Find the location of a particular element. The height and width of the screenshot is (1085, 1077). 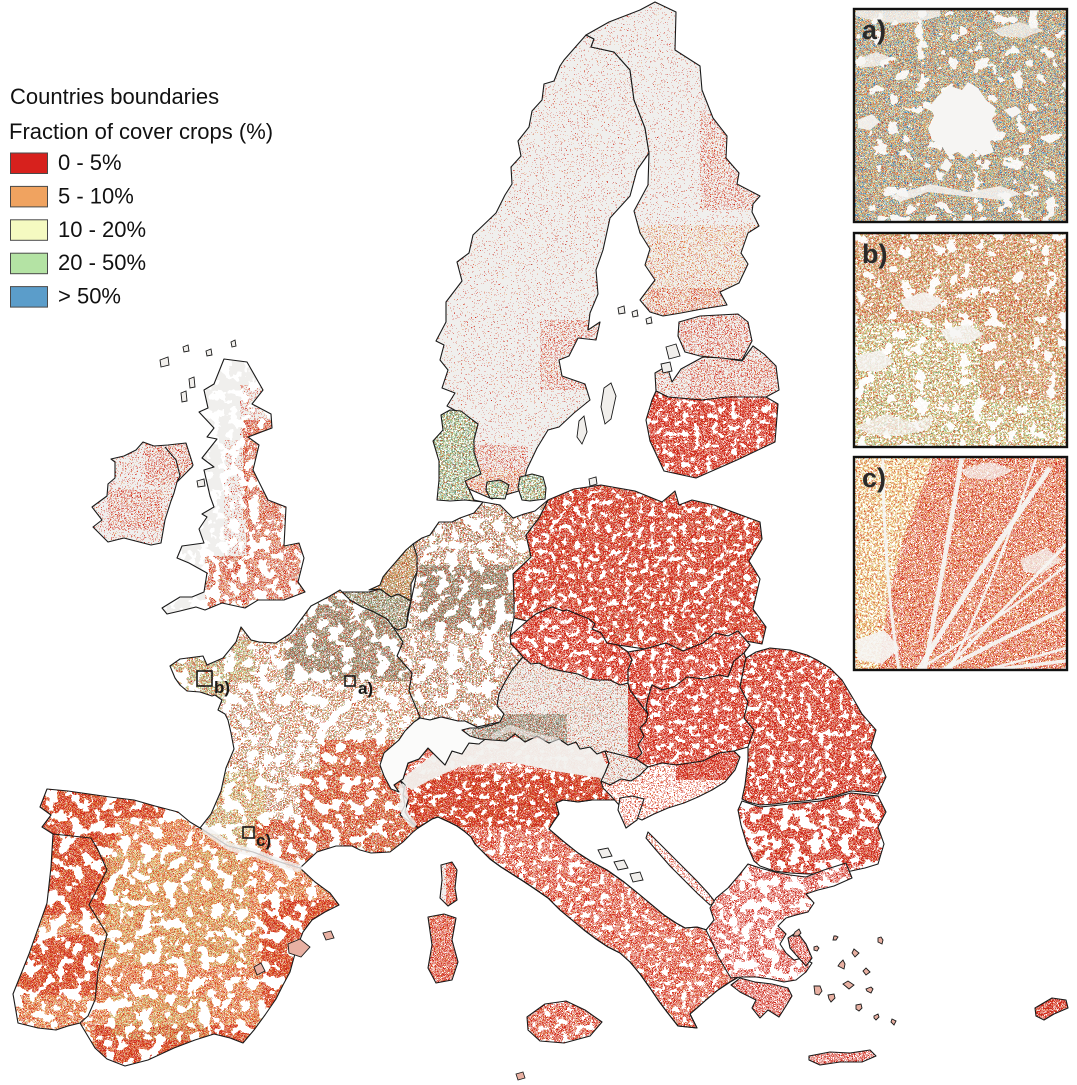

svg-text: 0 - 5% is located at coordinates (90, 162).